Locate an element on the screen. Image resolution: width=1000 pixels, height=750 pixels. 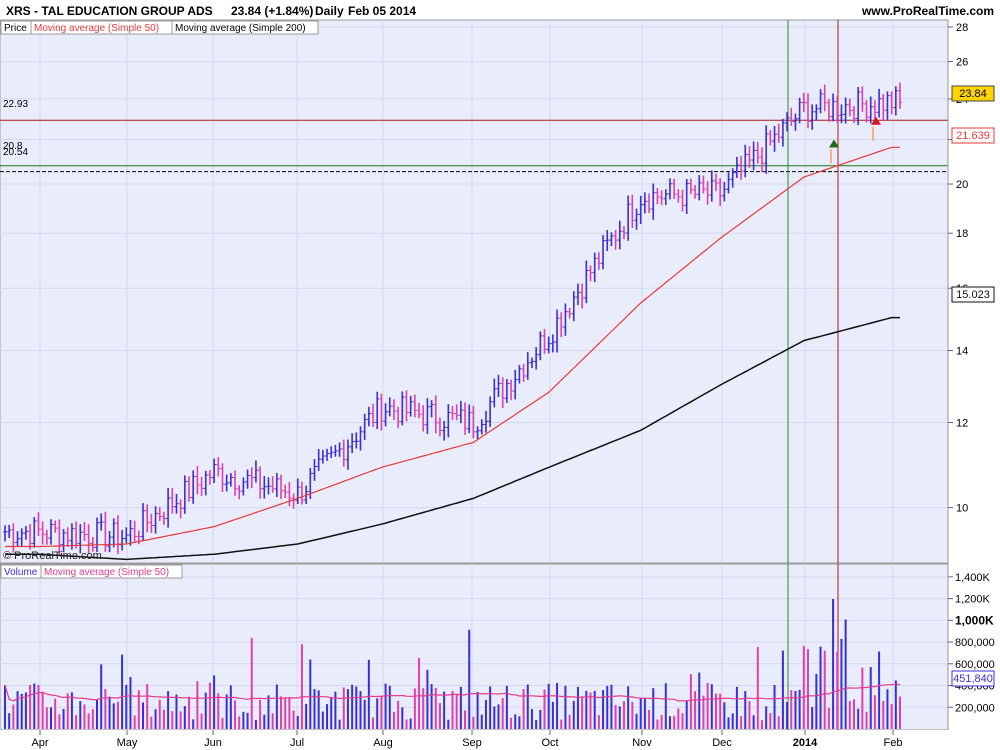
last-volume-box: 451,840 is located at coordinates (973, 679).